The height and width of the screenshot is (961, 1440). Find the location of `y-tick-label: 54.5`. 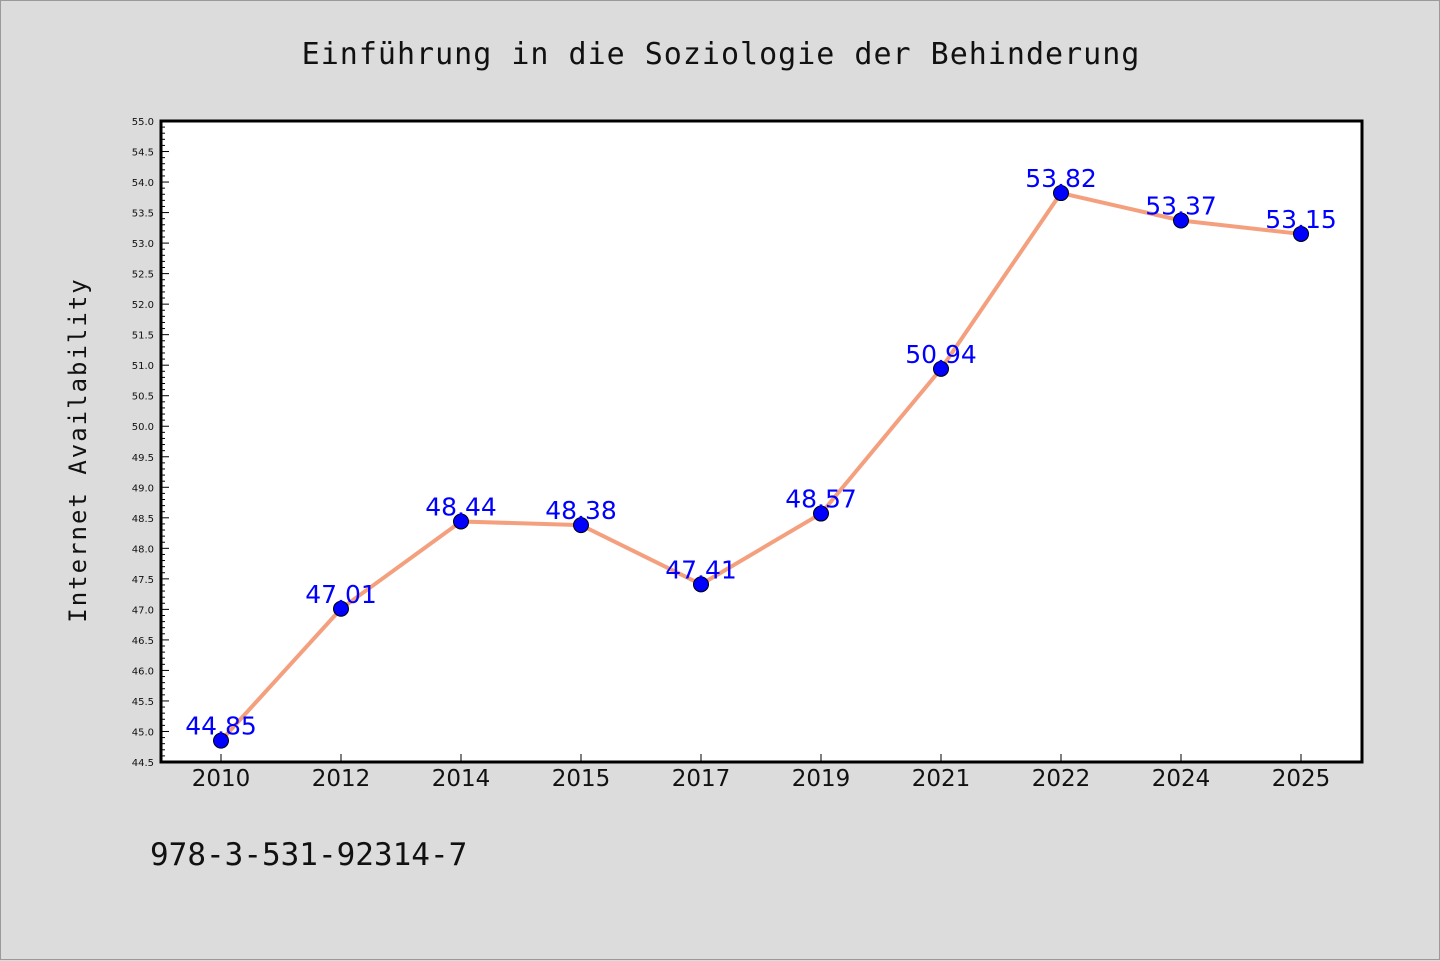

y-tick-label: 54.5 is located at coordinates (143, 153).